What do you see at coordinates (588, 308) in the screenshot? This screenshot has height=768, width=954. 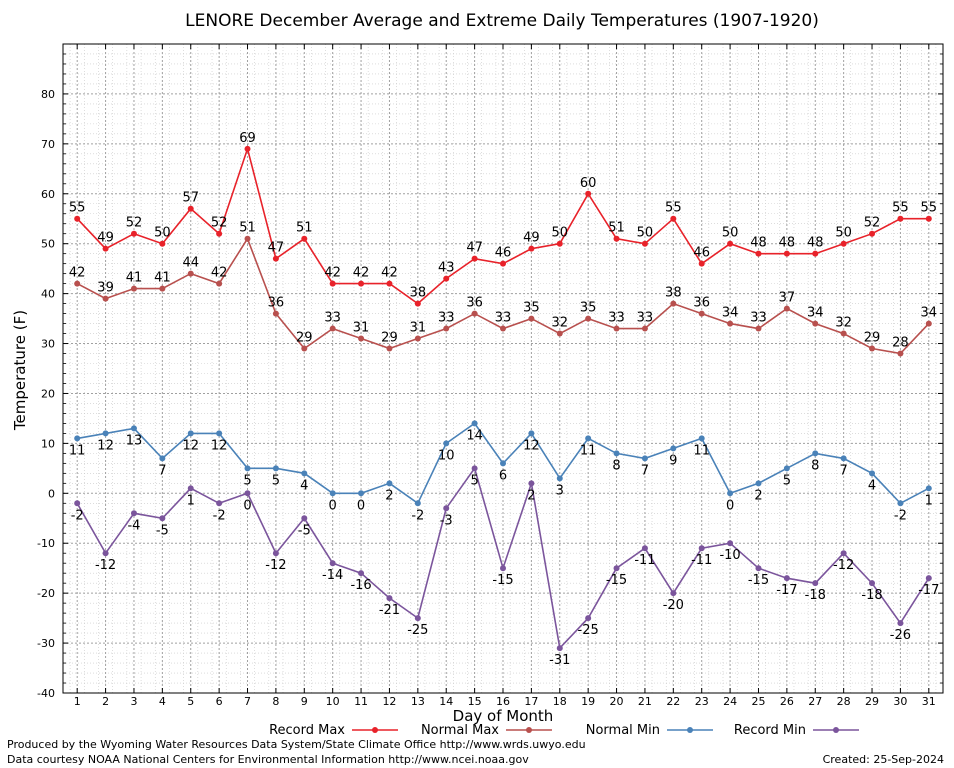 I see `data-label: 35` at bounding box center [588, 308].